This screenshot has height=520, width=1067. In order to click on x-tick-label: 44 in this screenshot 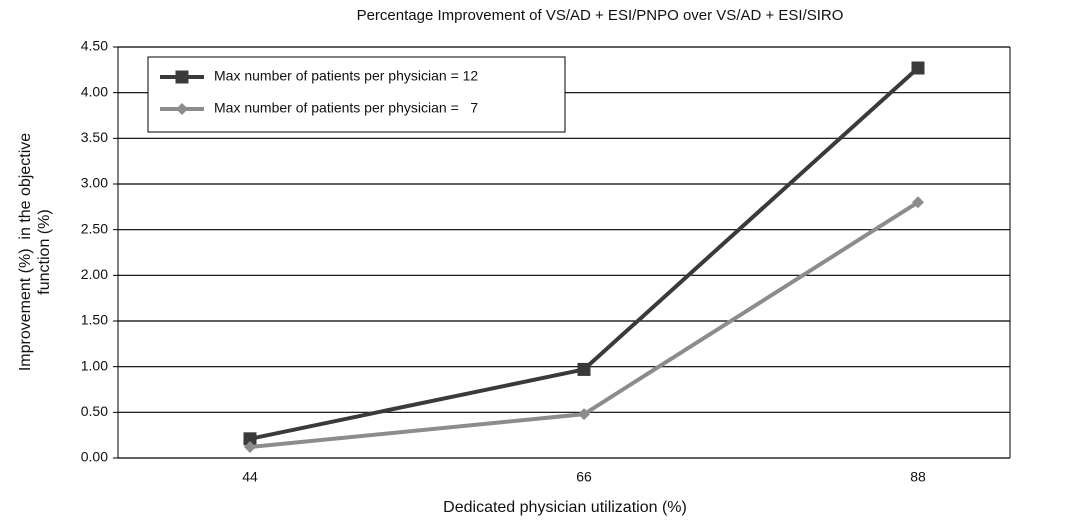, I will do `click(250, 477)`.